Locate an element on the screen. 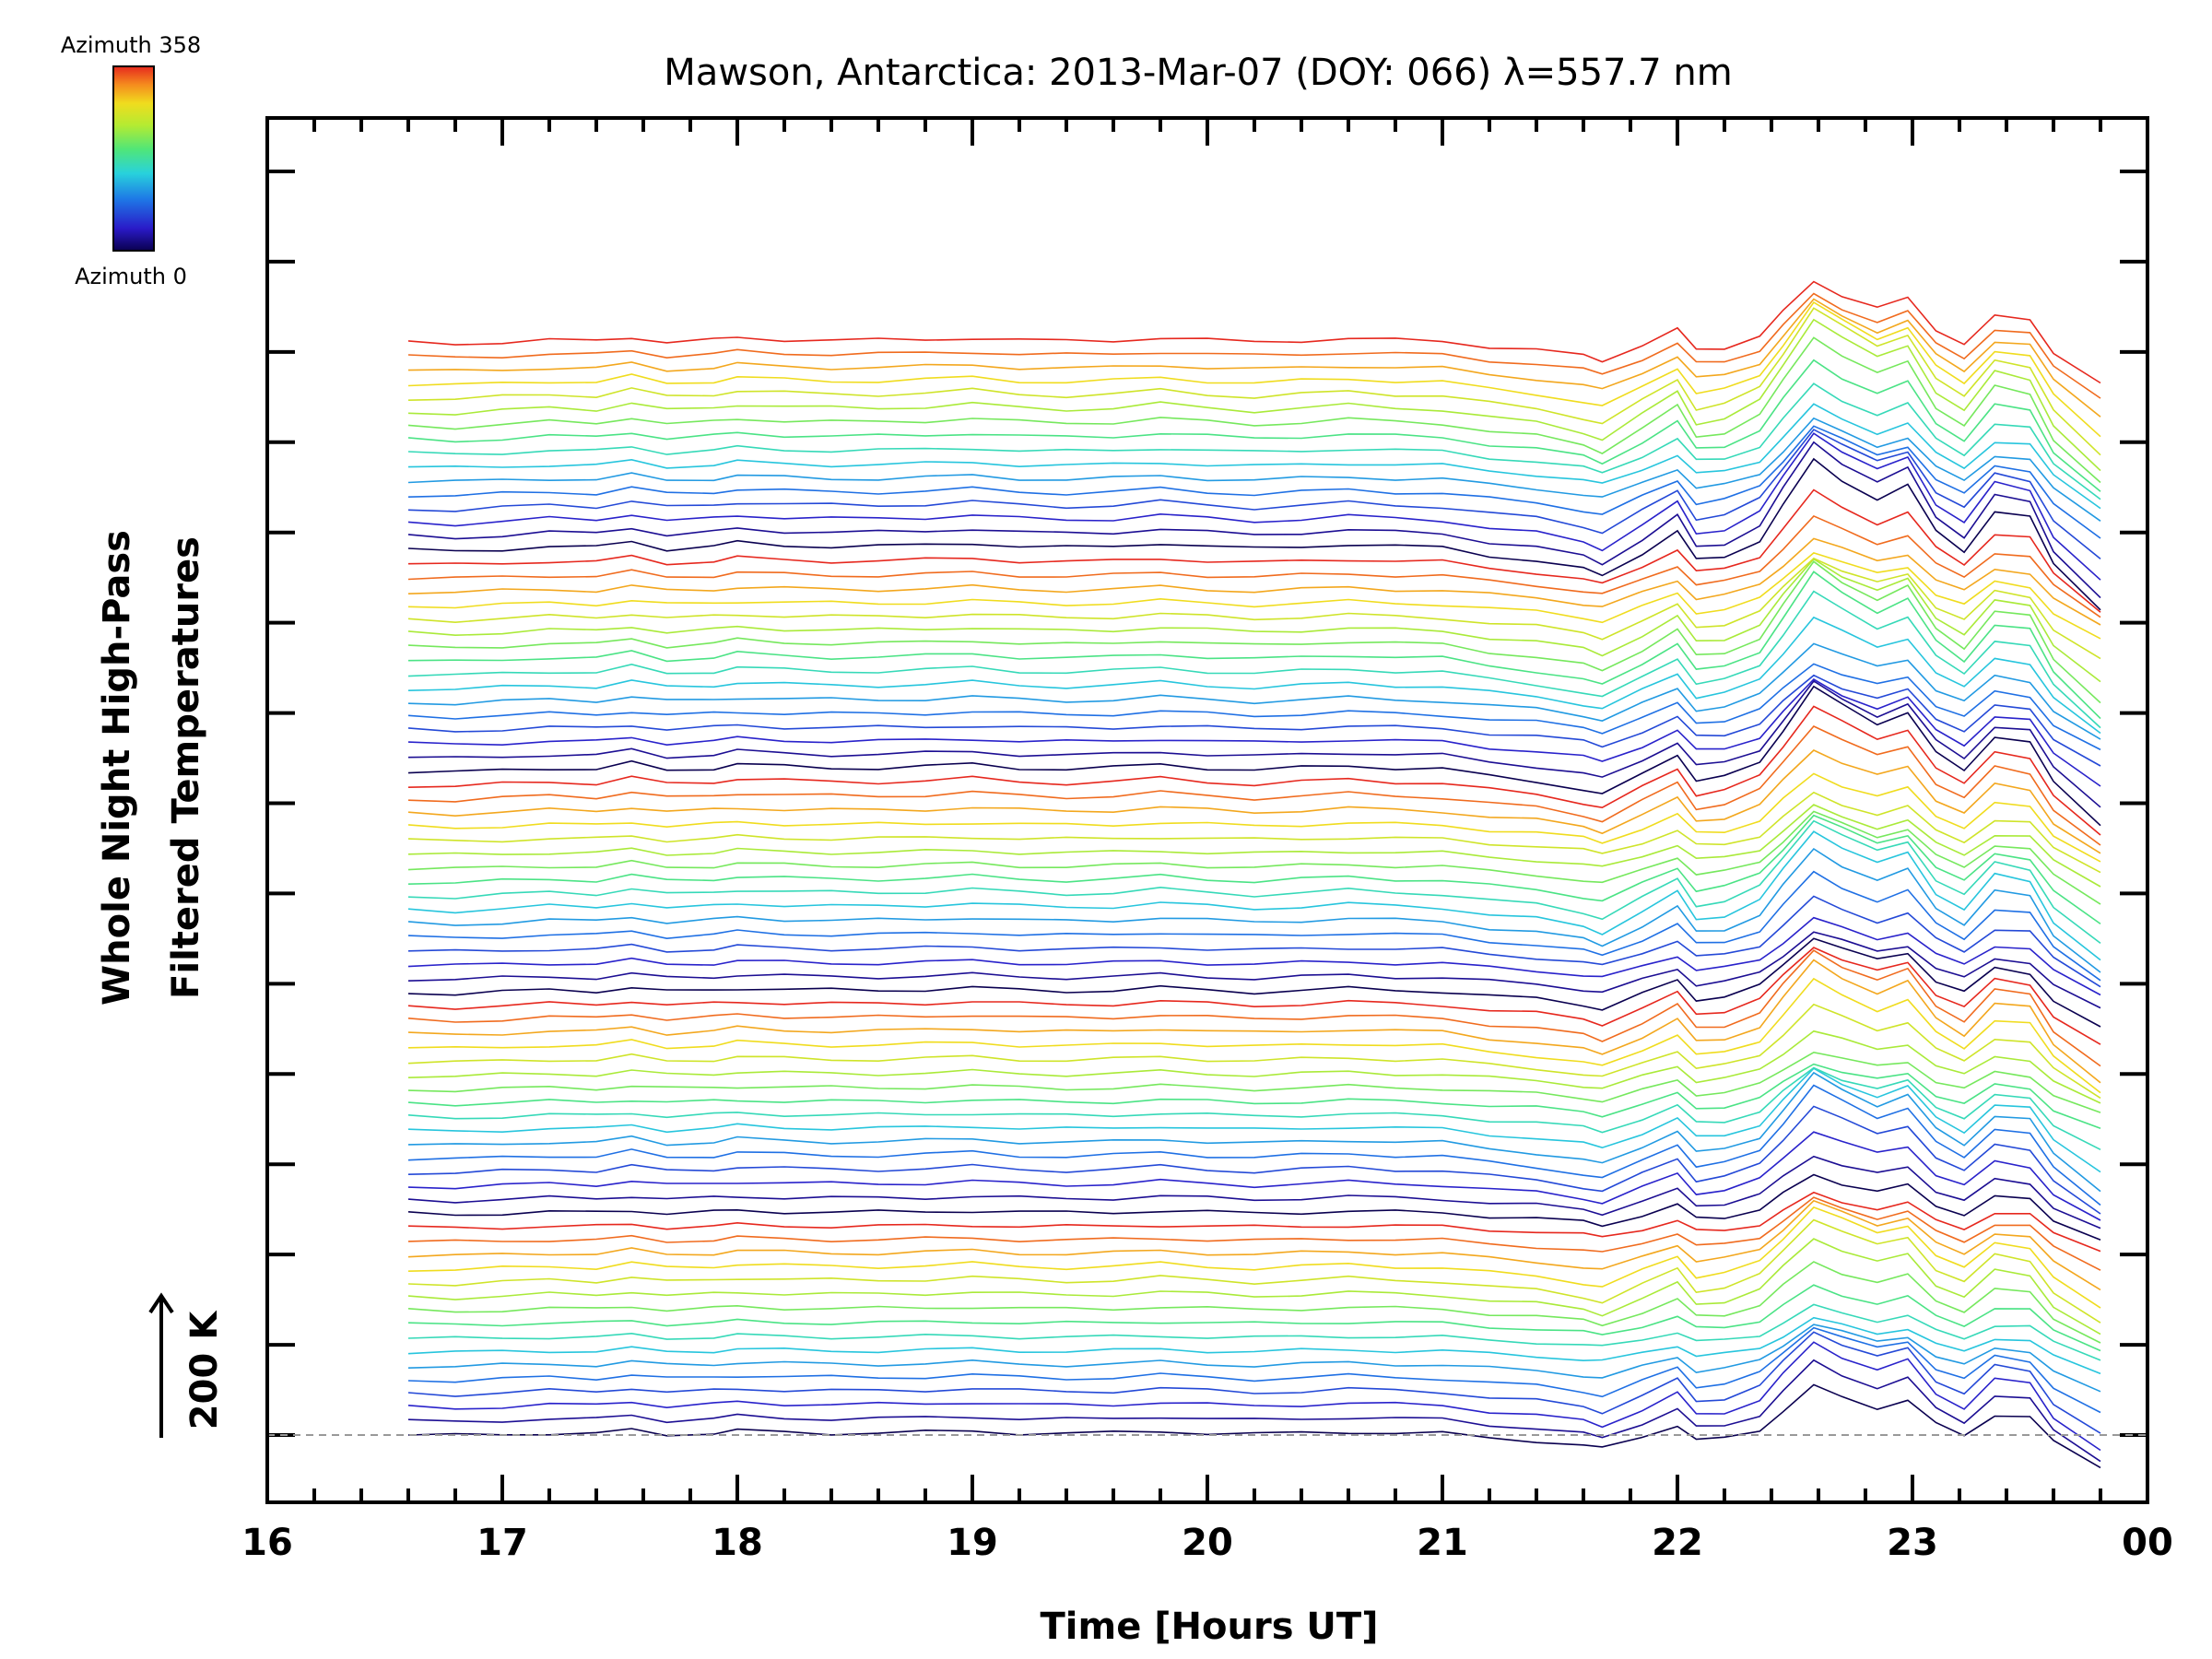  scale-arrow is located at coordinates (161, 1365).